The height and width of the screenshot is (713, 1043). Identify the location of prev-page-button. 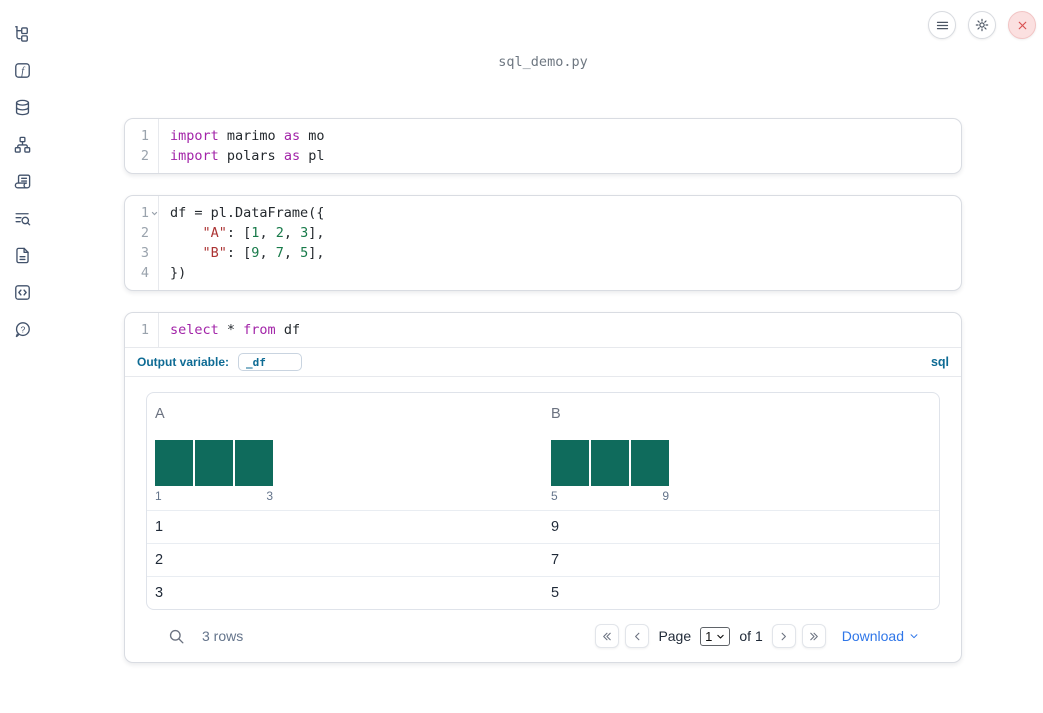
(637, 636).